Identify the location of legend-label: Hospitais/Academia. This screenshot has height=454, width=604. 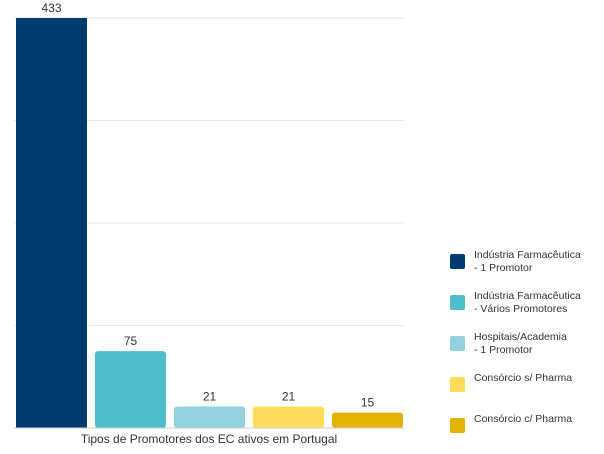
(520, 337).